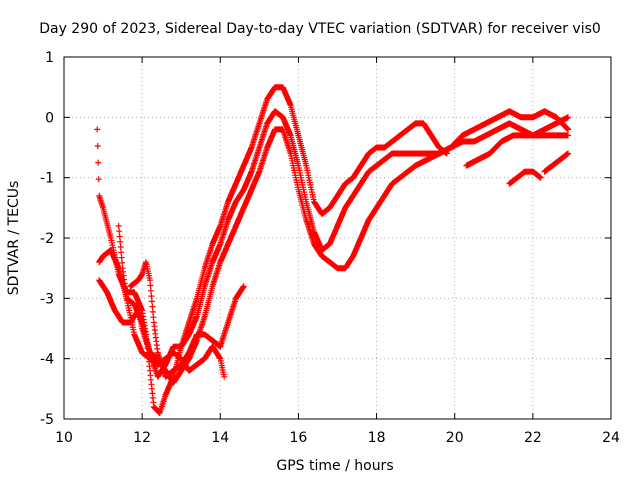 The height and width of the screenshot is (480, 640). Describe the element at coordinates (47, 299) in the screenshot. I see `y-tick-label: -3` at that location.